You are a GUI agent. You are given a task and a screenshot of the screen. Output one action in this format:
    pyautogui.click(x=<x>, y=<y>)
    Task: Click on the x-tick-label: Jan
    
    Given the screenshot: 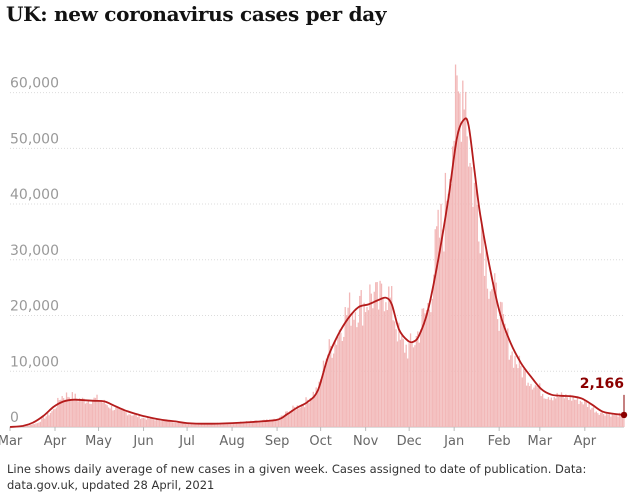 What is the action you would take?
    pyautogui.click(x=453, y=441)
    